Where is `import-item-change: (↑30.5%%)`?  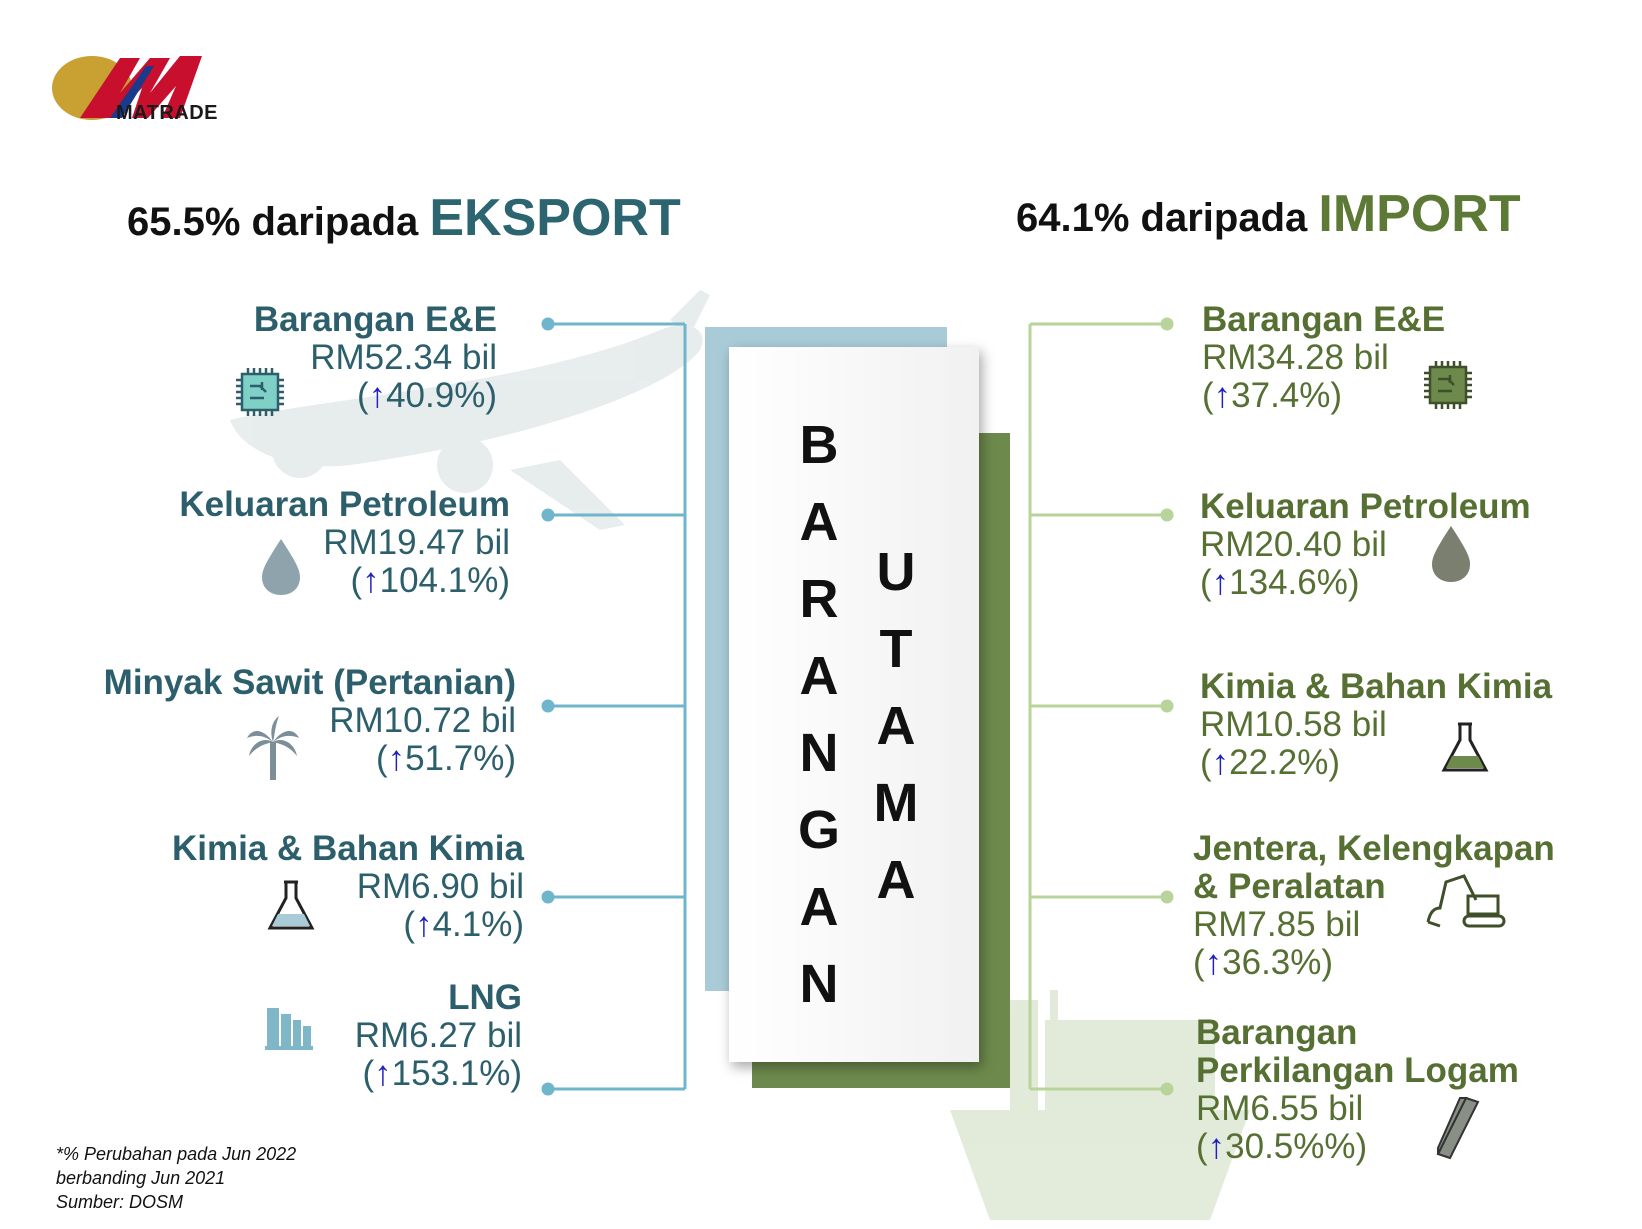
import-item-change: (↑30.5%%) is located at coordinates (1282, 1146).